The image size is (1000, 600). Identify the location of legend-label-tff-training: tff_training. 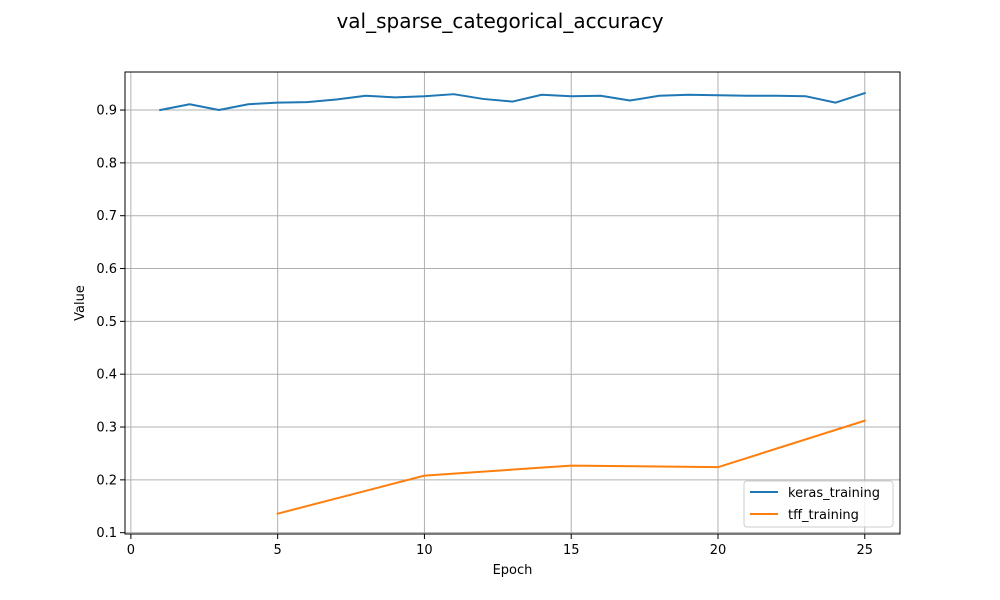
(823, 515).